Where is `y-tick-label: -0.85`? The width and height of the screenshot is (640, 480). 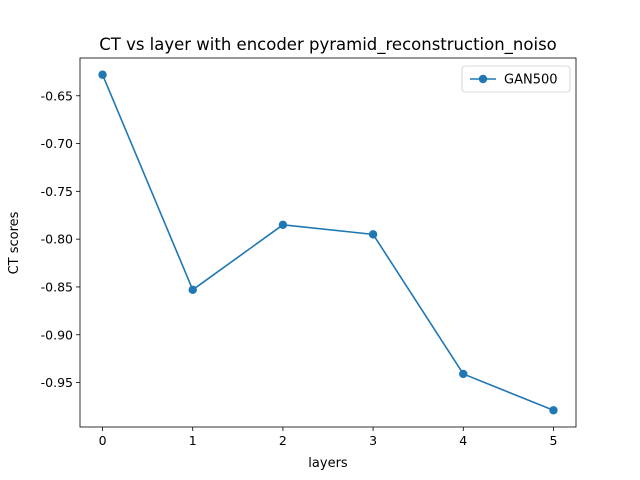
y-tick-label: -0.85 is located at coordinates (57, 286).